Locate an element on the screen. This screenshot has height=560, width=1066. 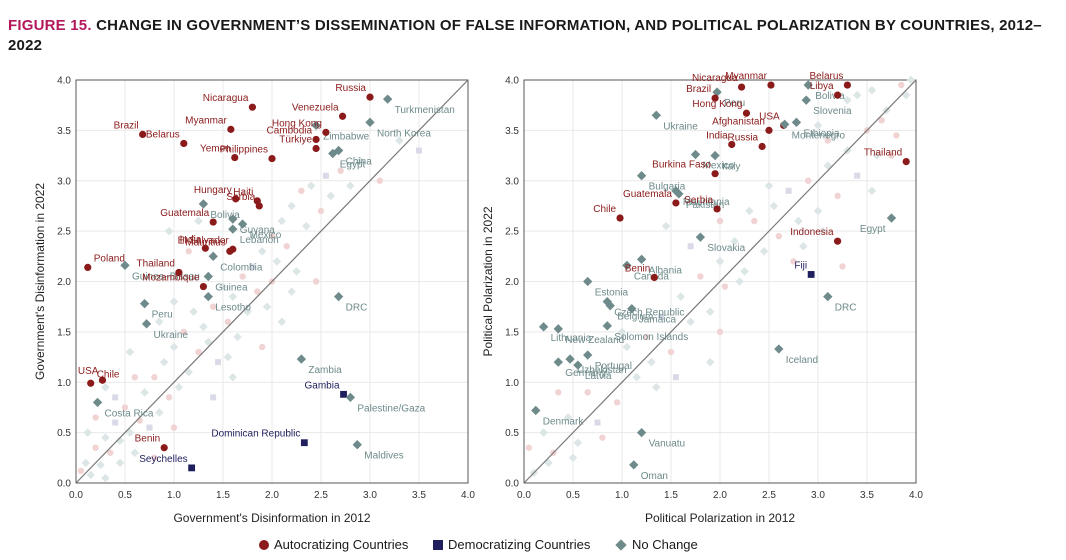
y-tick-label: 3.5 is located at coordinates (512, 131).